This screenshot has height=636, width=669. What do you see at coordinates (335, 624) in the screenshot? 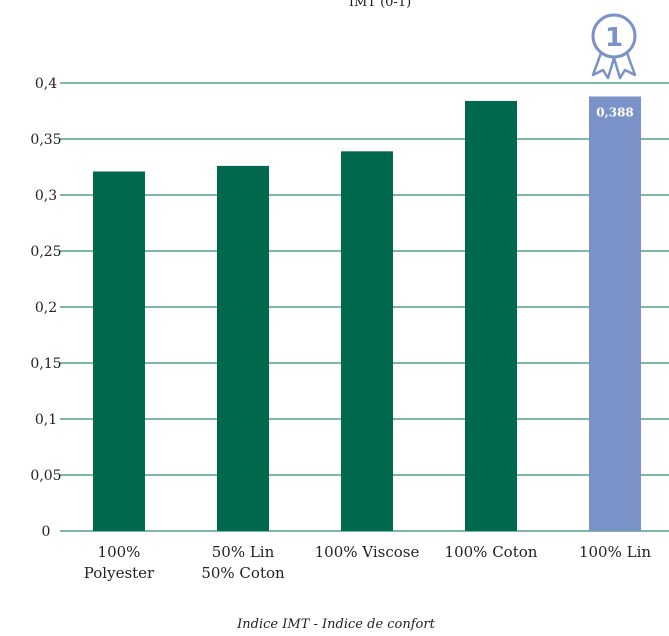
I see `chart-caption: Indice IMT - Indice de confort` at bounding box center [335, 624].